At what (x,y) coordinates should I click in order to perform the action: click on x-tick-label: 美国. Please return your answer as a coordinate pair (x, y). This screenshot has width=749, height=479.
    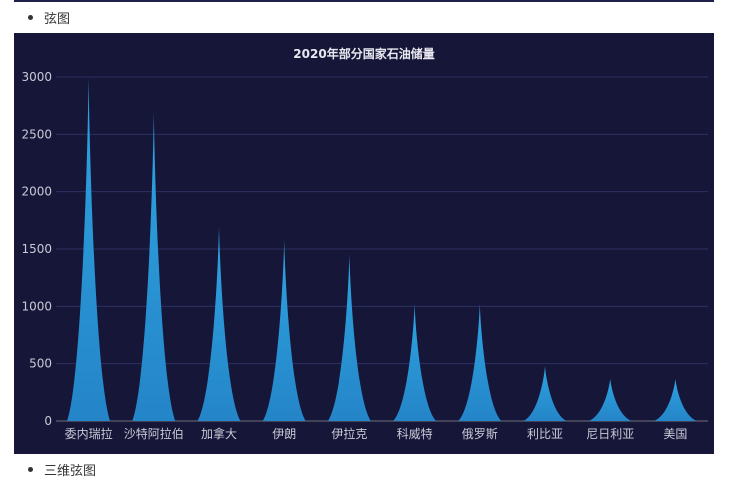
    Looking at the image, I should click on (675, 434).